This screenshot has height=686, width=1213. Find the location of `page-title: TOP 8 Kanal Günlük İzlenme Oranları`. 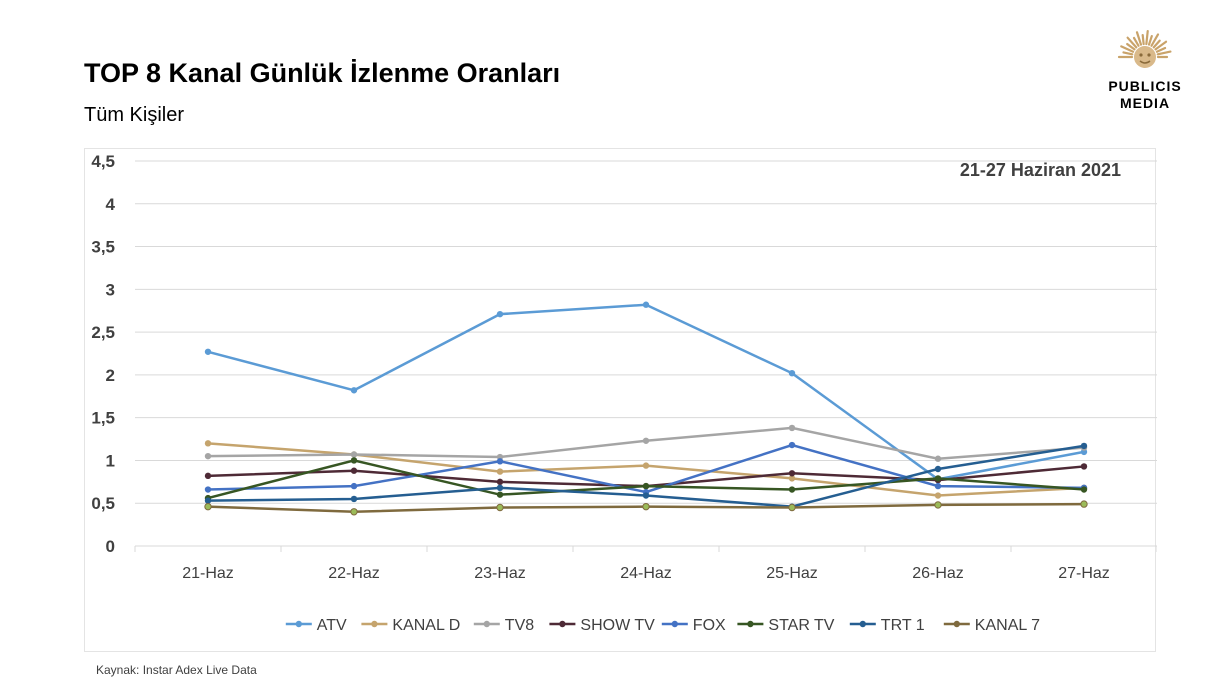

page-title: TOP 8 Kanal Günlük İzlenme Oranları is located at coordinates (322, 73).